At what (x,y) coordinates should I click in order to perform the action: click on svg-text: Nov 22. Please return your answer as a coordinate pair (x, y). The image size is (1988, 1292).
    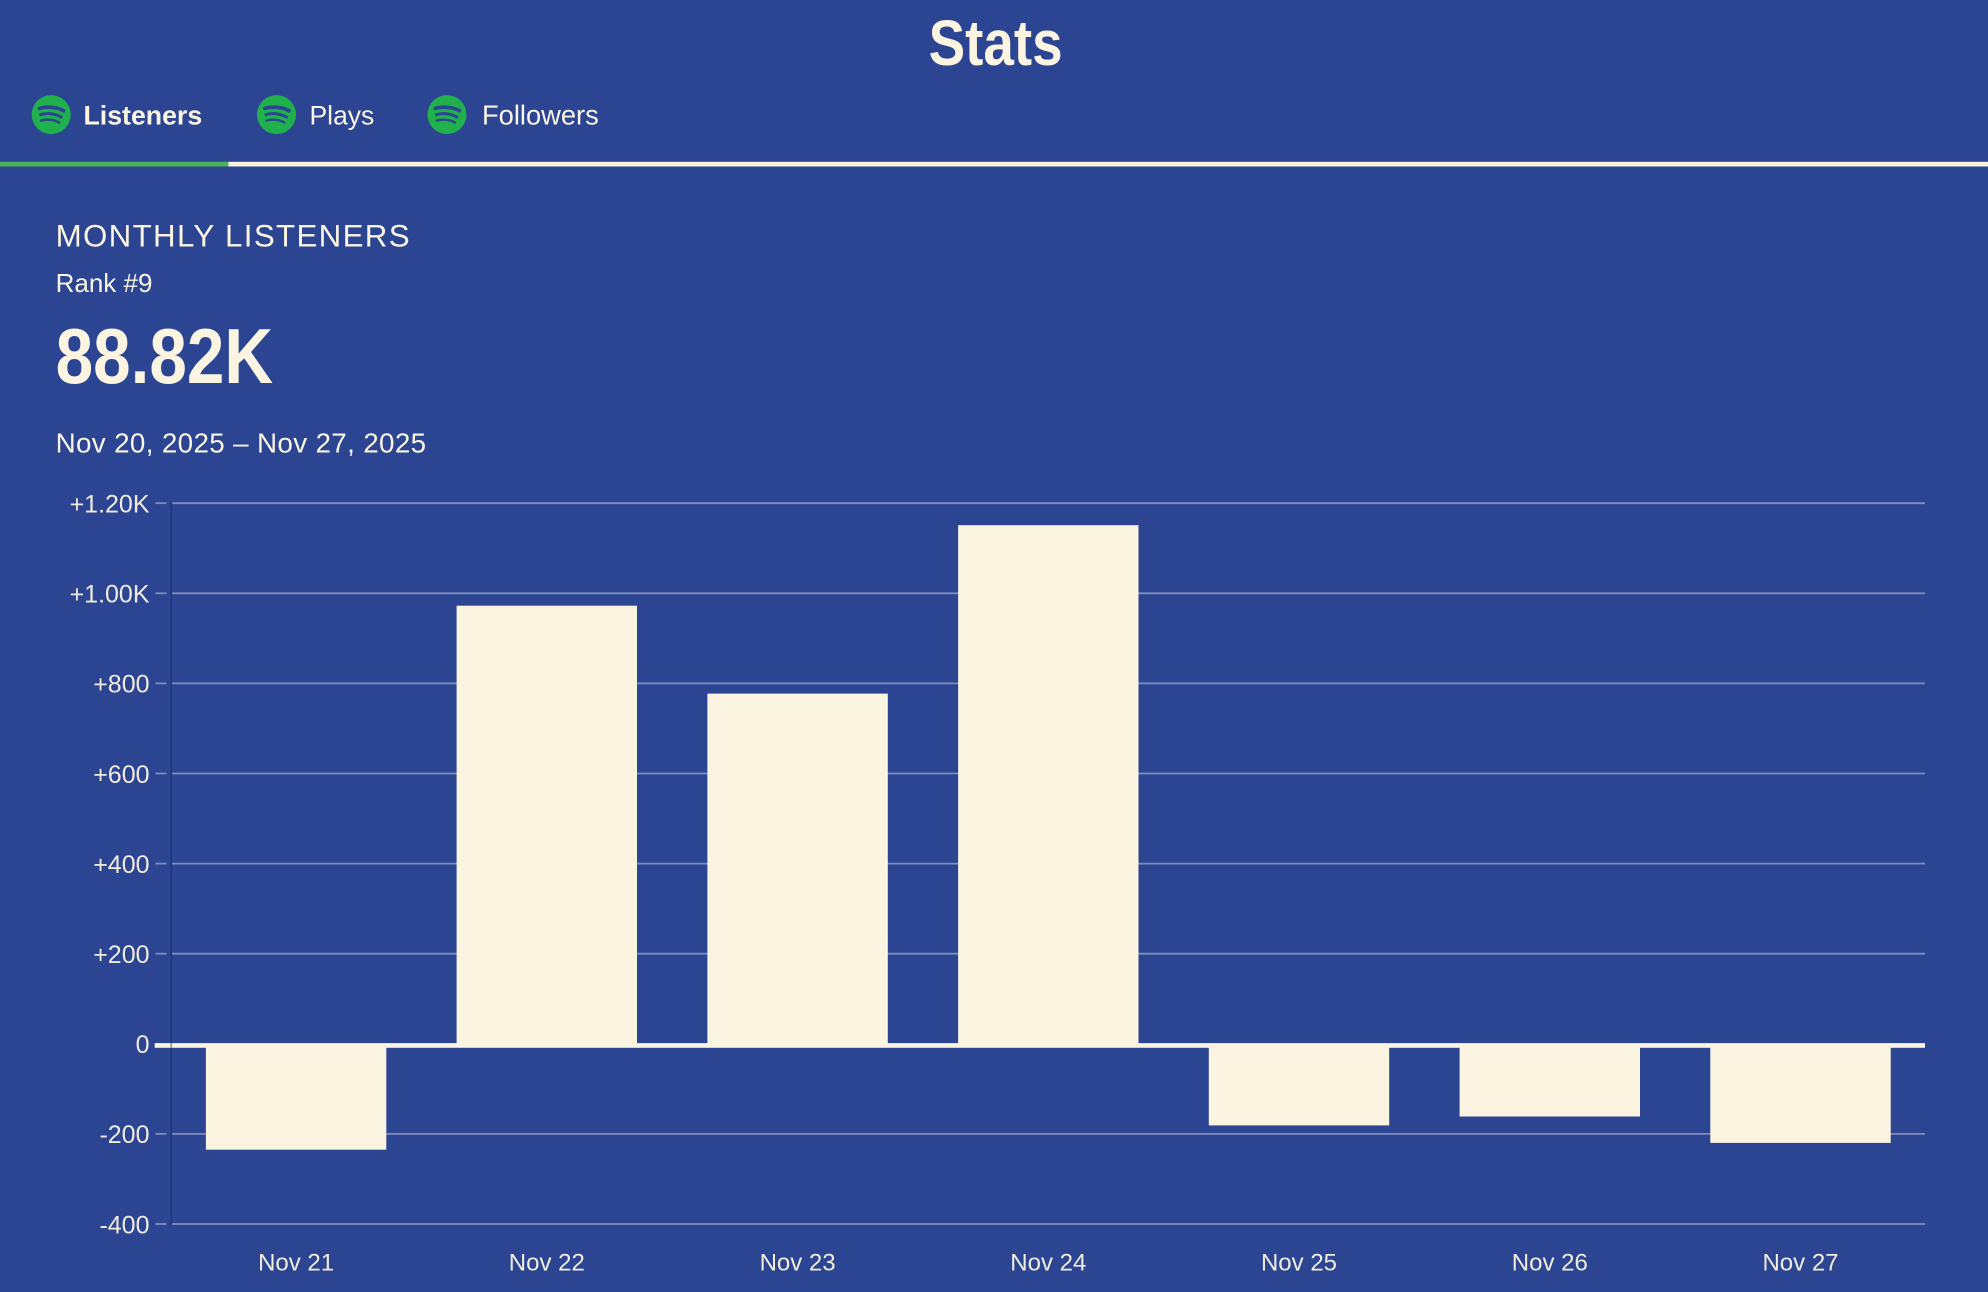
    Looking at the image, I should click on (547, 1262).